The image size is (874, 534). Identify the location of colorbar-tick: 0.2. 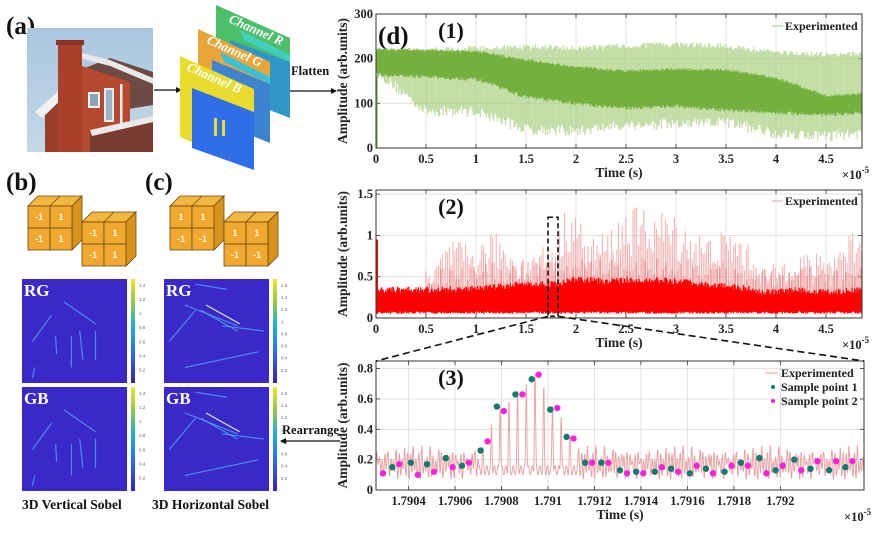
(284, 478).